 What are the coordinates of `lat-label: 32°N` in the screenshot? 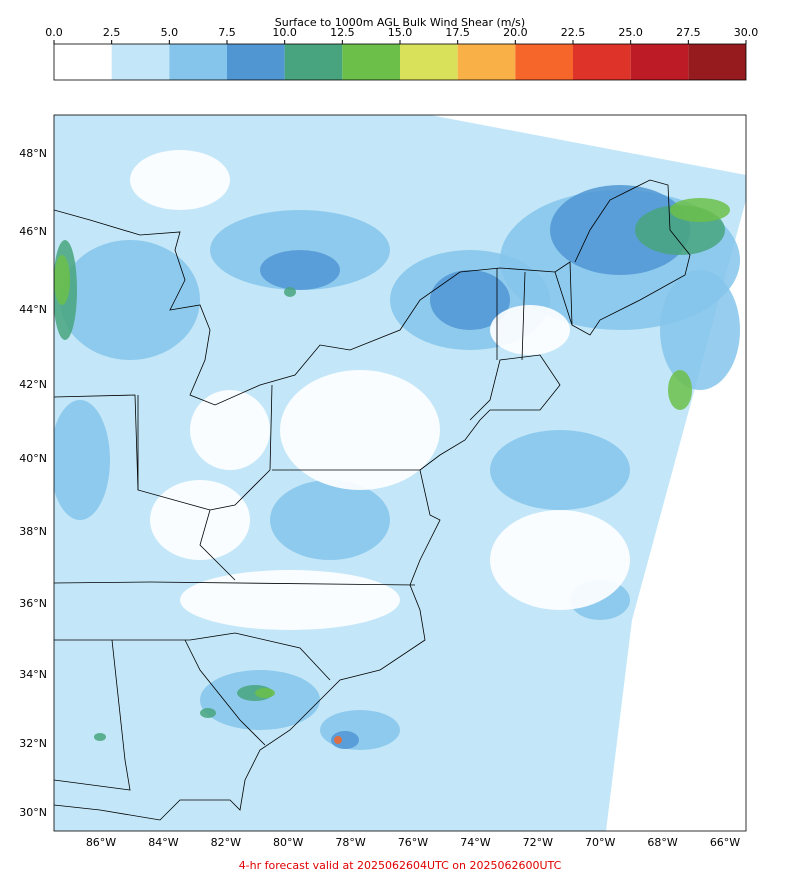 It's located at (33, 743).